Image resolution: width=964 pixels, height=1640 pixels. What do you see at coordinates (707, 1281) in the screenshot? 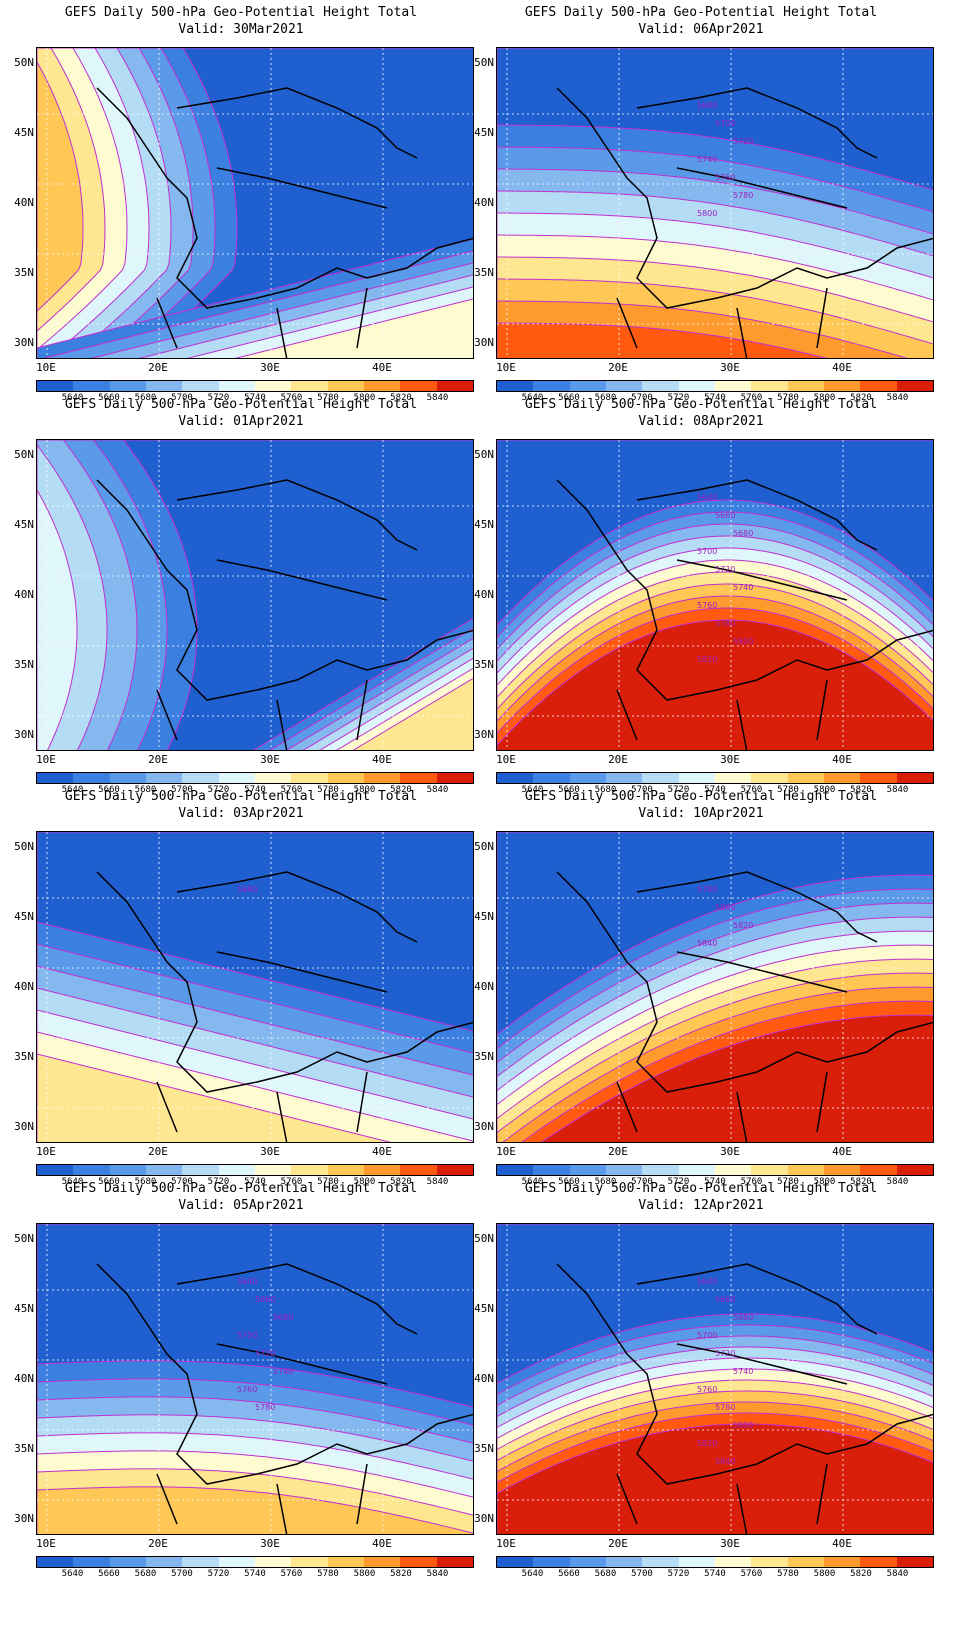
I see `contour-label: 5640` at bounding box center [707, 1281].